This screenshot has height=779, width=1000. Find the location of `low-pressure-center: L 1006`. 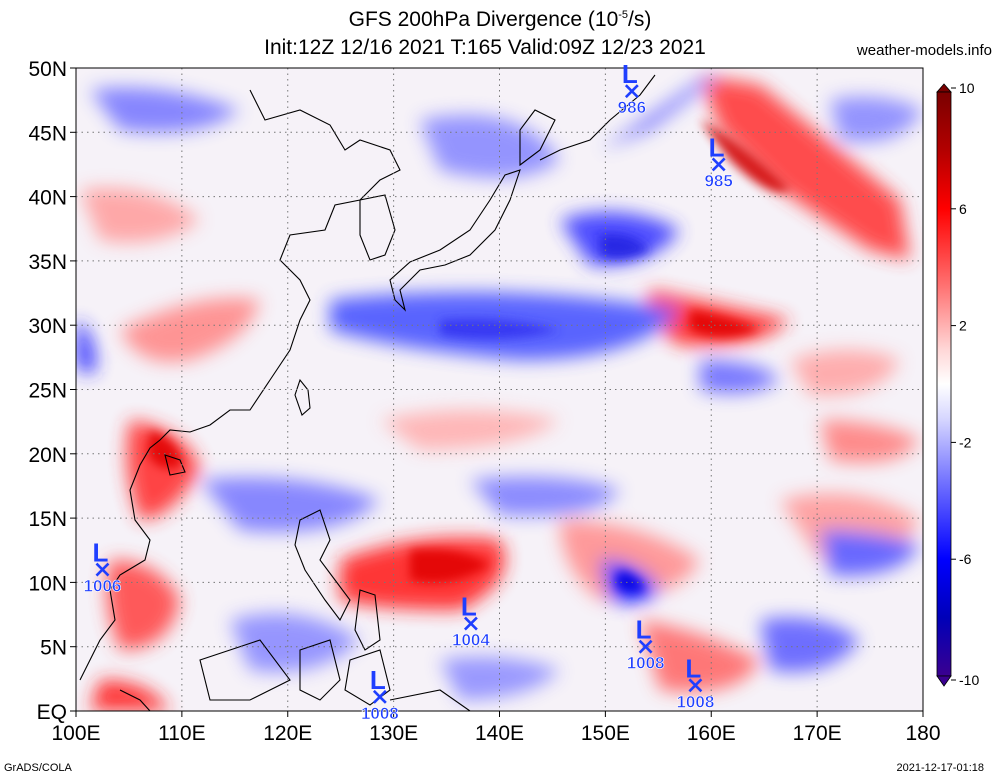

low-pressure-center: L 1006 is located at coordinates (102, 567).